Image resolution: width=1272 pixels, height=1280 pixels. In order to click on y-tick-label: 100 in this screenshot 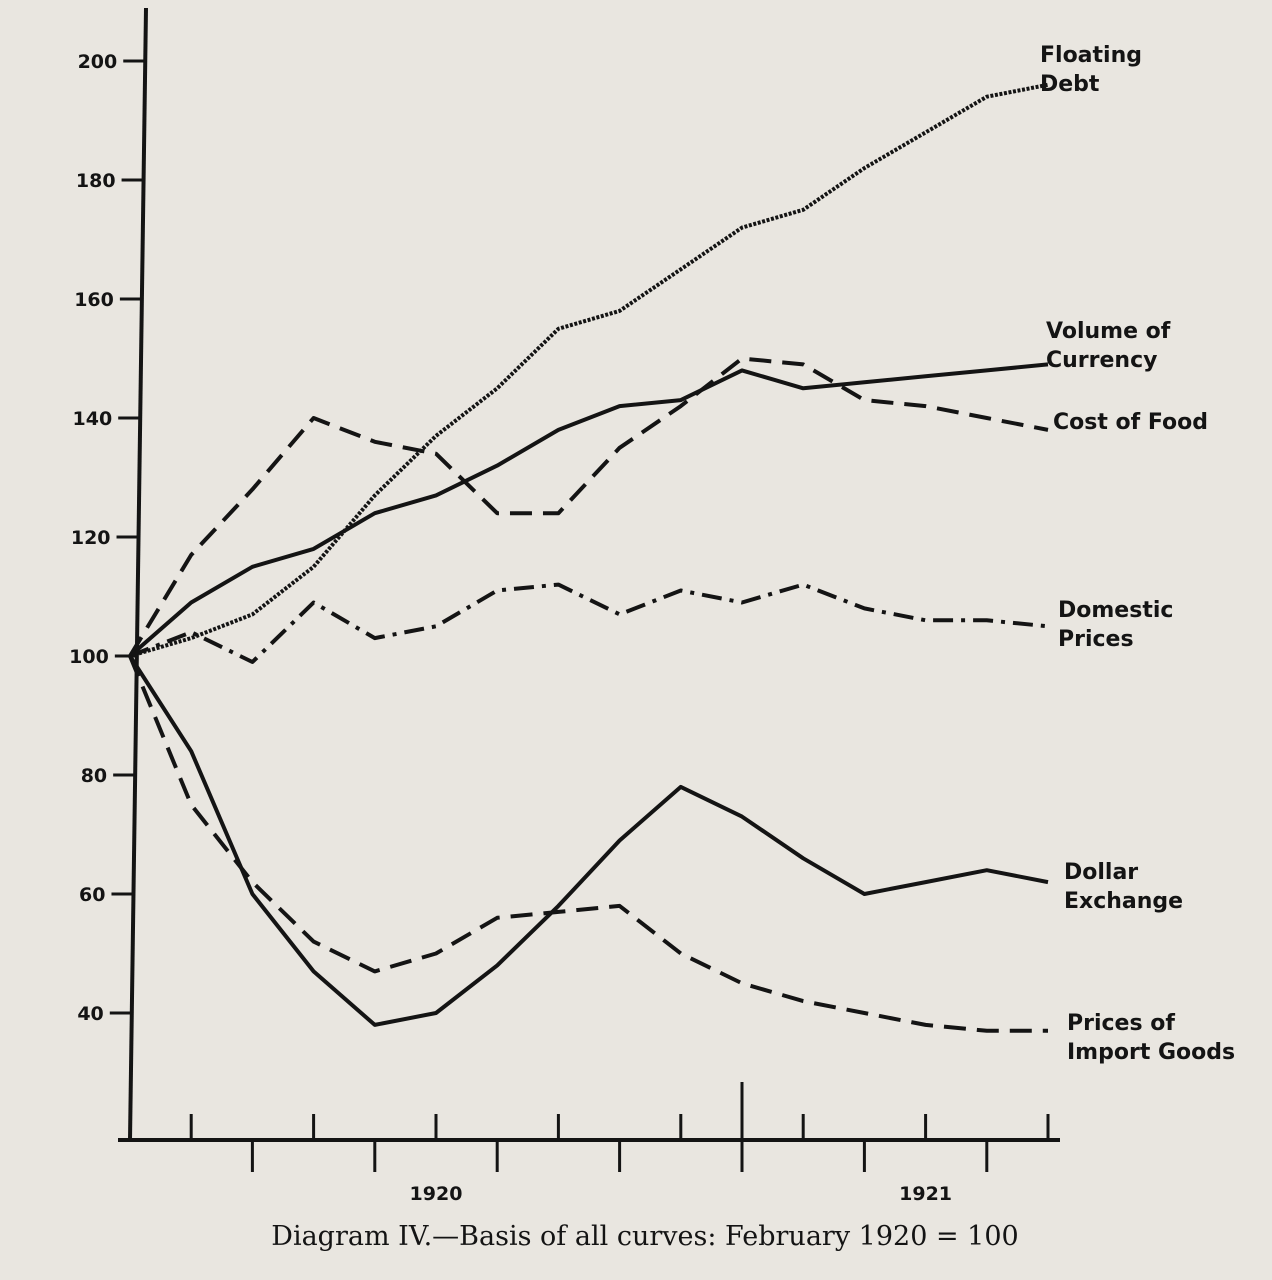, I will do `click(89, 657)`.